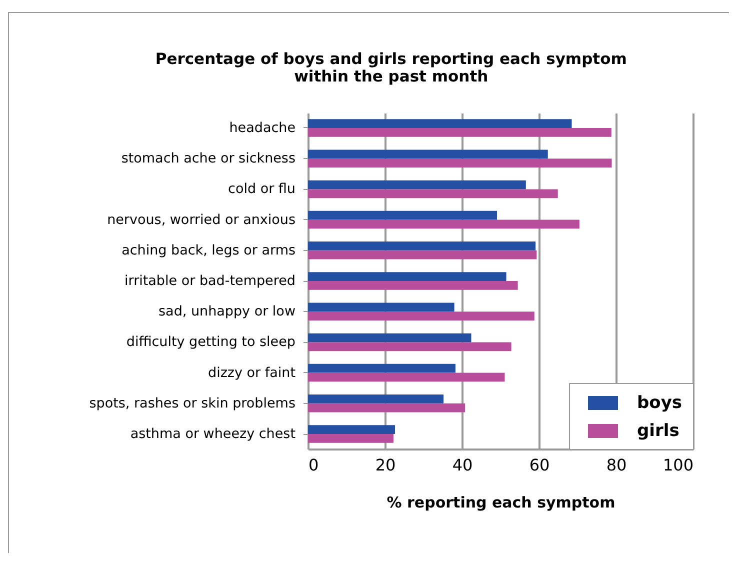 The height and width of the screenshot is (561, 734). What do you see at coordinates (678, 465) in the screenshot?
I see `x-tick-label: 100` at bounding box center [678, 465].